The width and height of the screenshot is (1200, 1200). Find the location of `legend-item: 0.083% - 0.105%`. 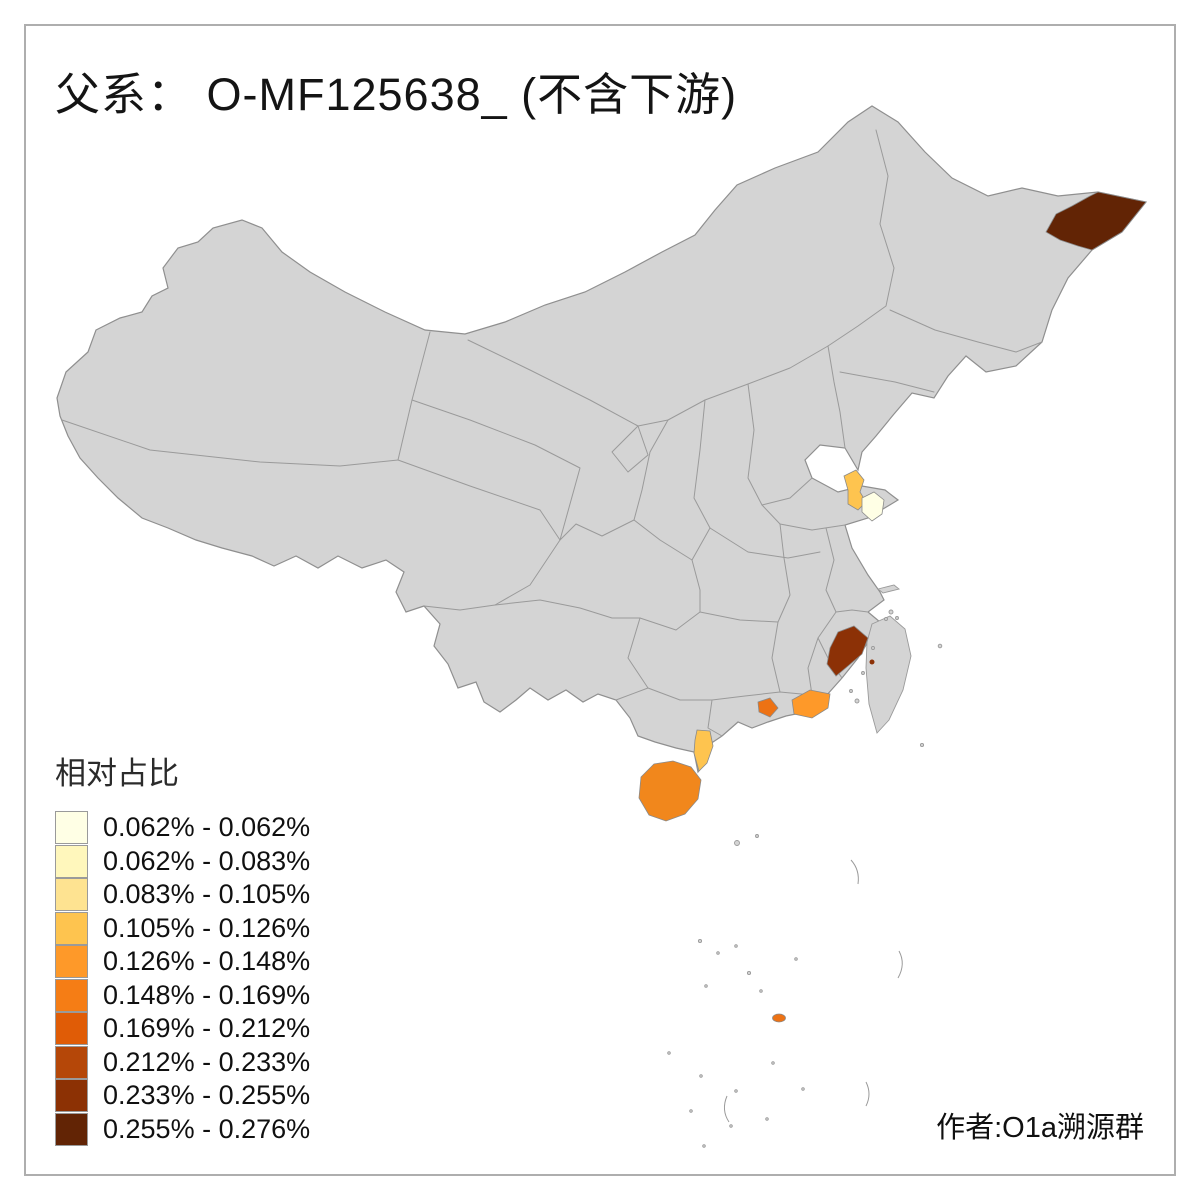

legend-item: 0.083% - 0.105% is located at coordinates (182, 895).